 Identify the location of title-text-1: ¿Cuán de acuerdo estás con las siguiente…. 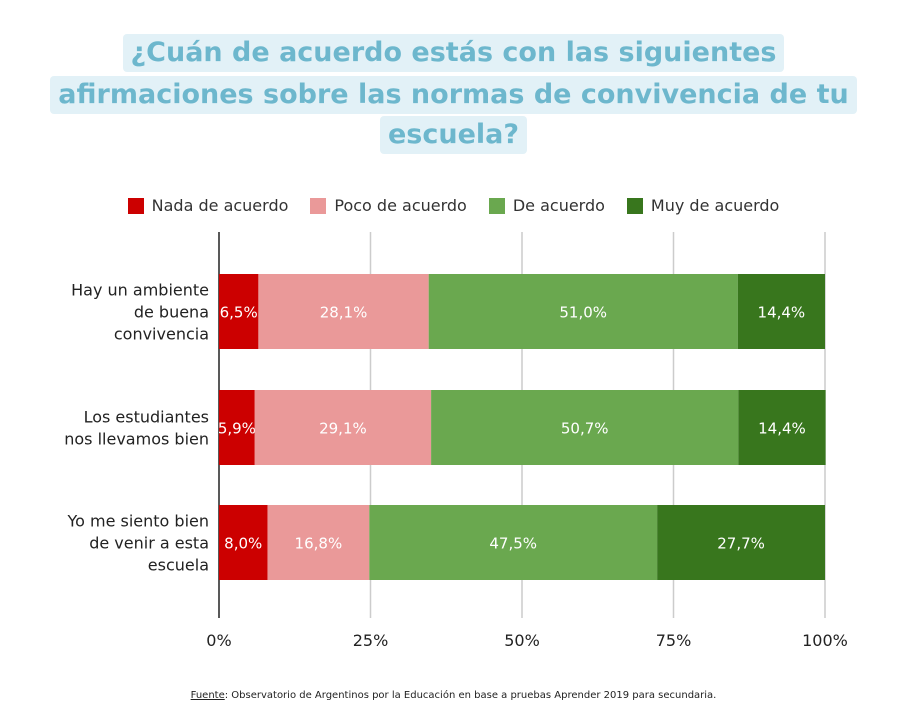
(453, 53).